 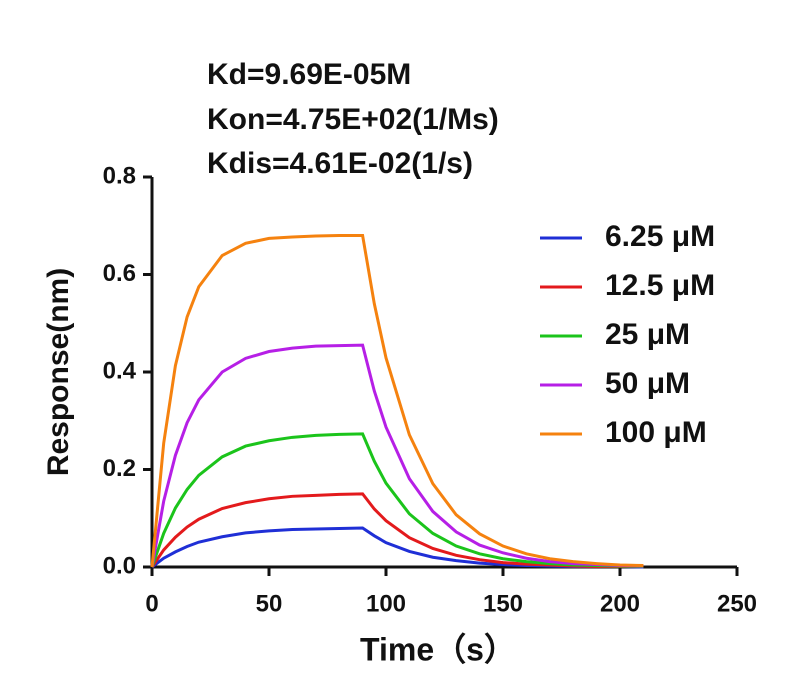 What do you see at coordinates (58, 372) in the screenshot?
I see `y-axis-label: Response(nm)` at bounding box center [58, 372].